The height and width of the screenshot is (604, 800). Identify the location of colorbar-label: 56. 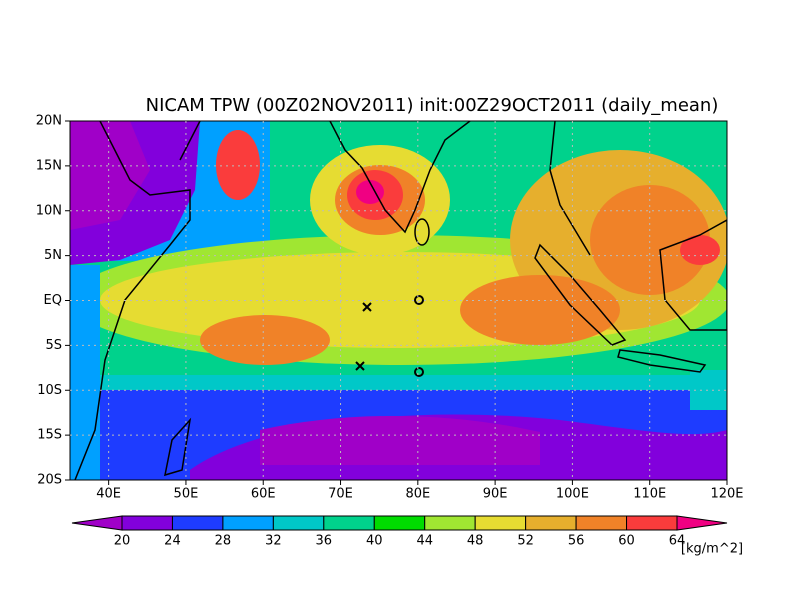
(576, 541).